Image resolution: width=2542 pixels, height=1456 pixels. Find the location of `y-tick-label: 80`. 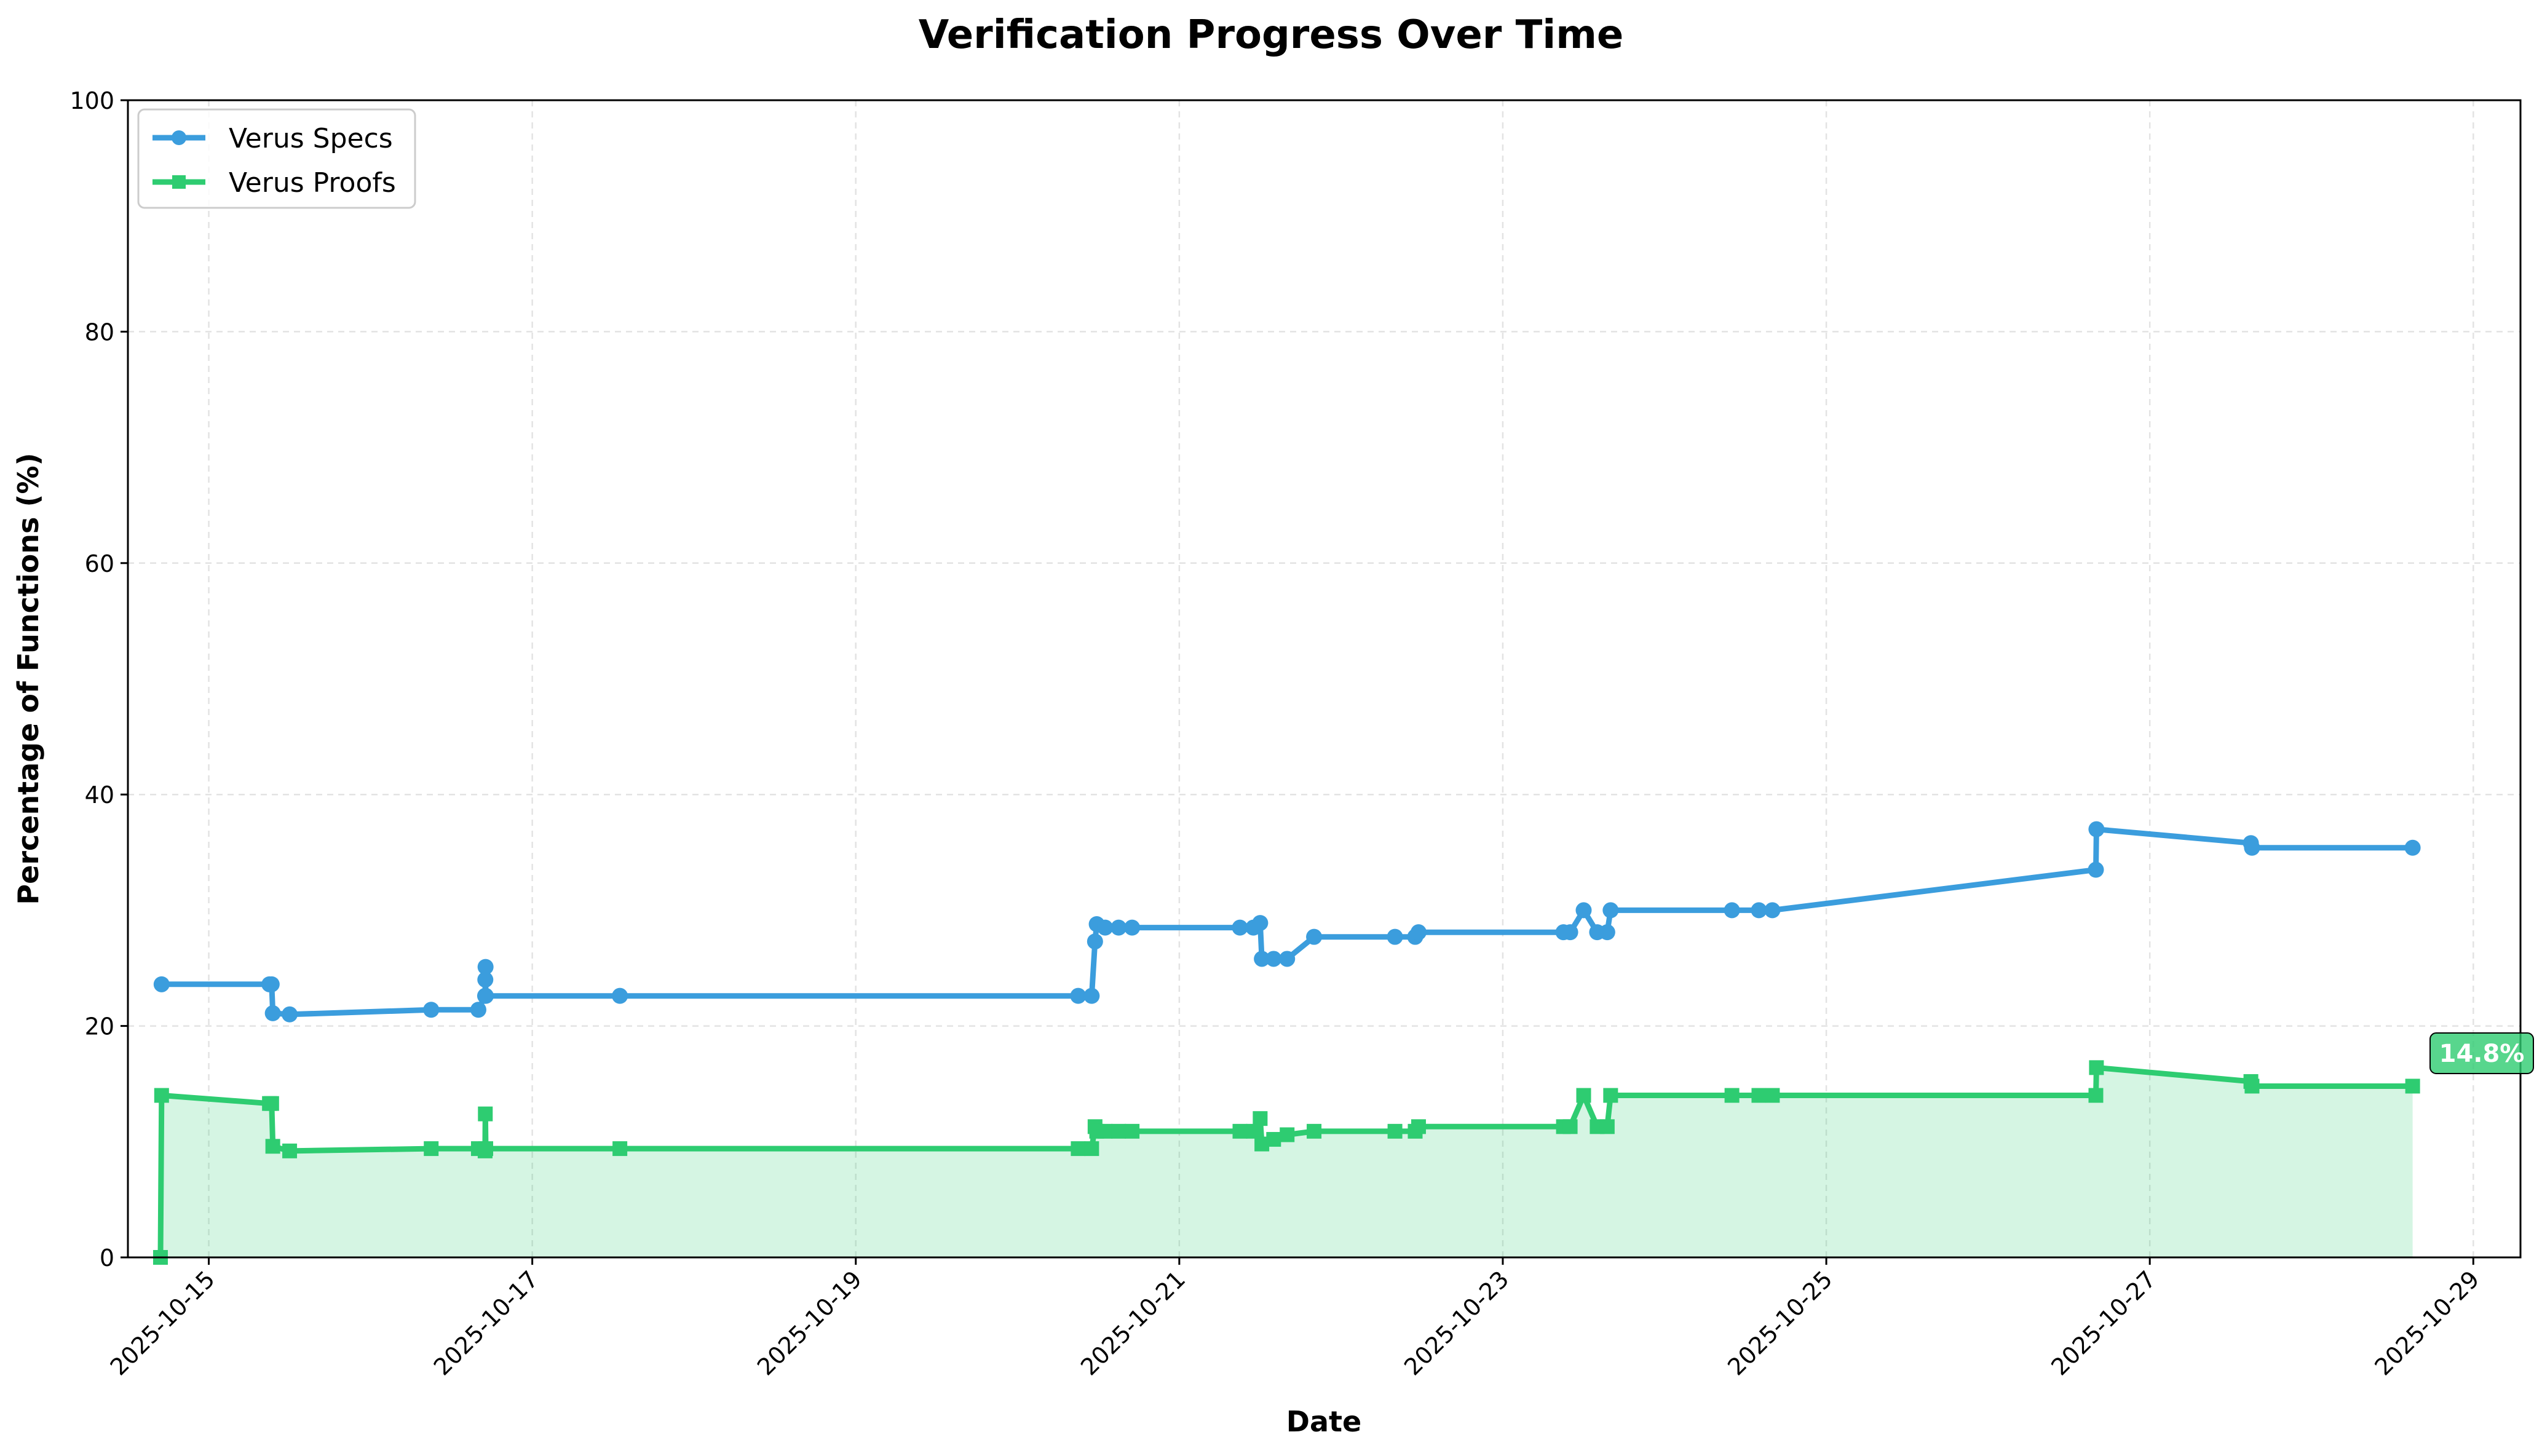

y-tick-label: 80 is located at coordinates (99, 332).